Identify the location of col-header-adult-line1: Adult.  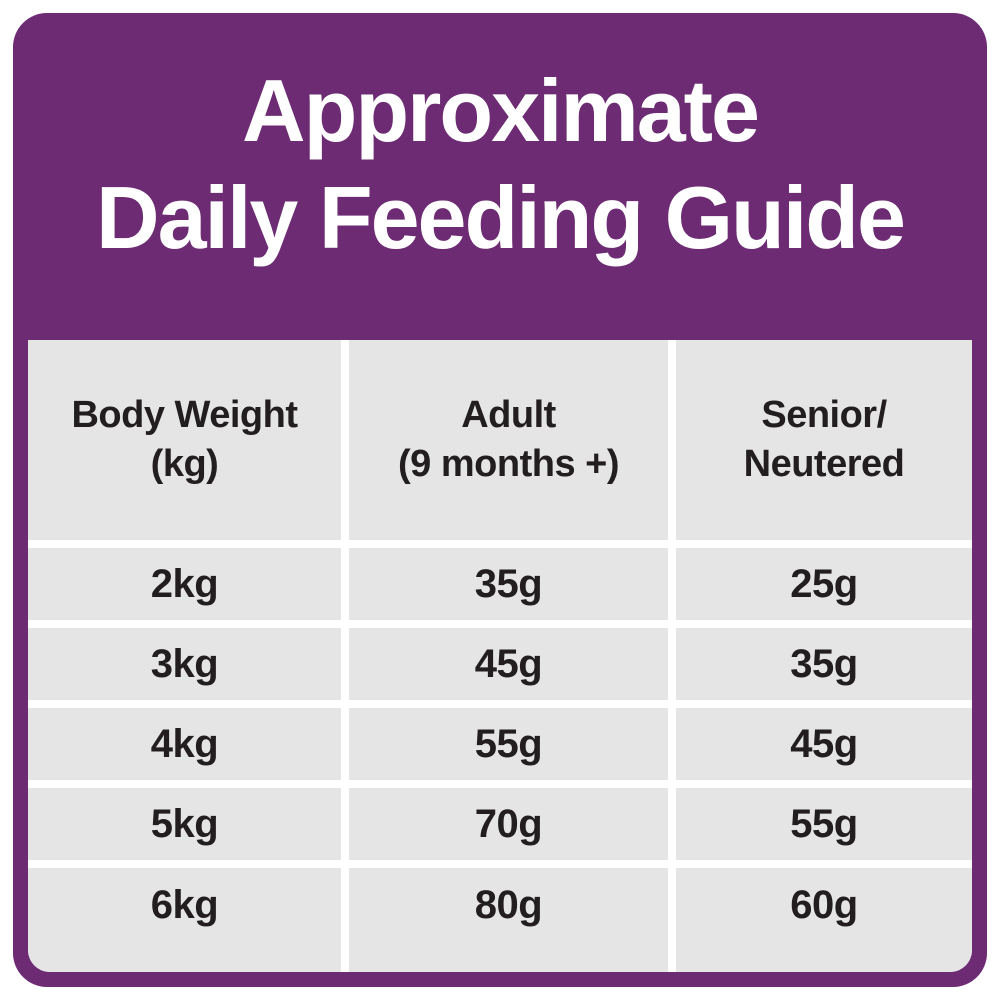
(508, 415).